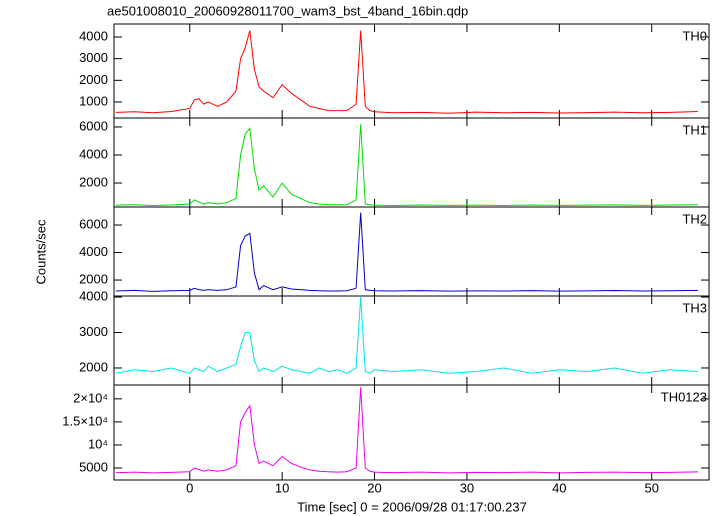 This screenshot has width=717, height=516. I want to click on panel-label: TH3, so click(694, 307).